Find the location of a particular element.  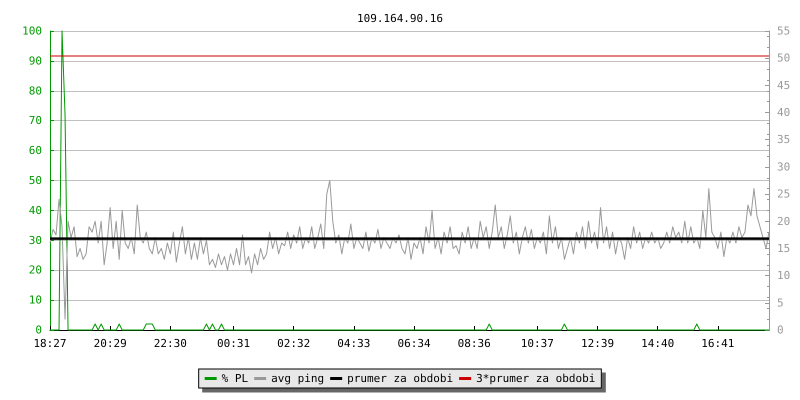

y-tick-label: 10 is located at coordinates (35, 300).